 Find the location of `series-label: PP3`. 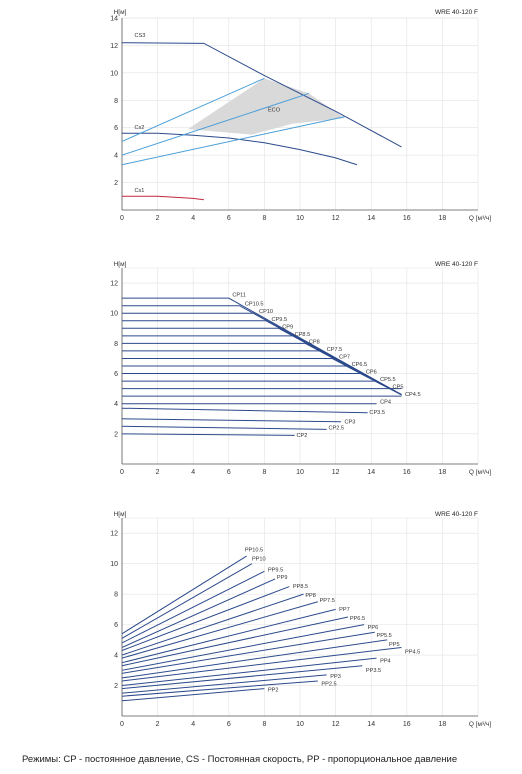

series-label: PP3 is located at coordinates (335, 677).